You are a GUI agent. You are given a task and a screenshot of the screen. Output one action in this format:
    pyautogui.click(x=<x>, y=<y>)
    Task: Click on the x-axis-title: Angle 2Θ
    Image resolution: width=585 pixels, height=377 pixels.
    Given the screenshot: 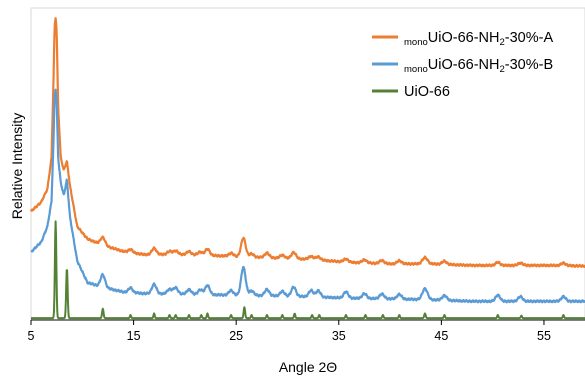 What is the action you would take?
    pyautogui.click(x=308, y=367)
    